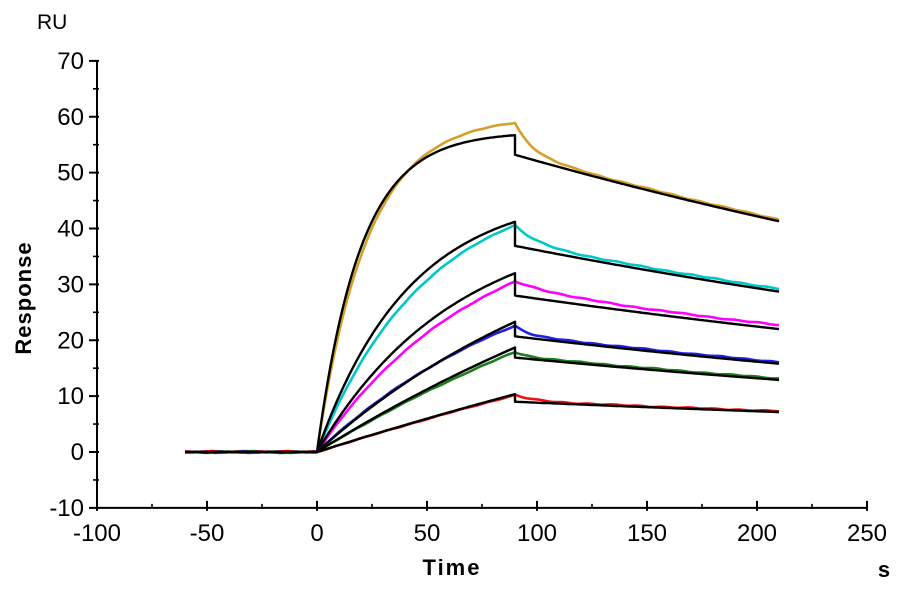  I want to click on x-tick-label: 100, so click(537, 533).